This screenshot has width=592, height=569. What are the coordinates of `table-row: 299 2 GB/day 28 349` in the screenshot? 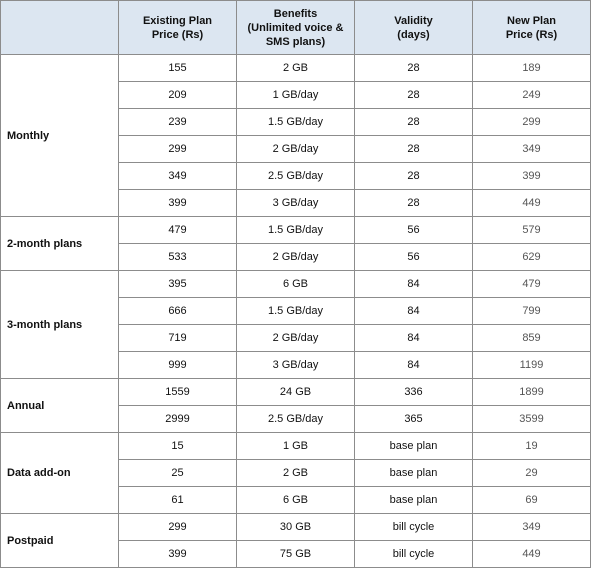 It's located at (296, 149).